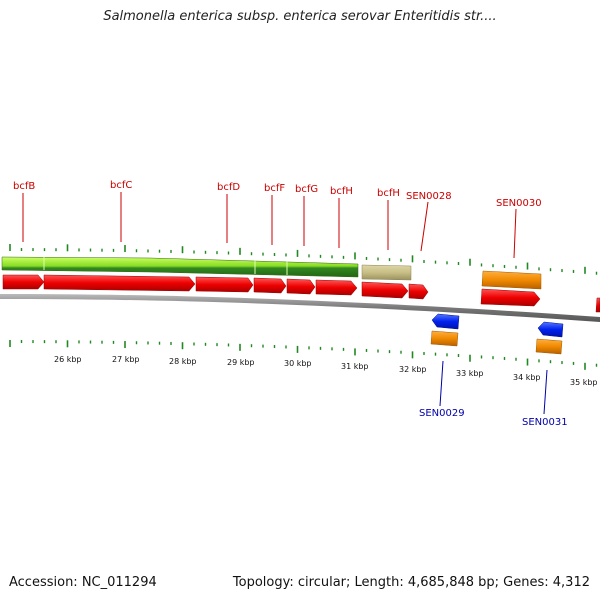 Image resolution: width=600 pixels, height=600 pixels. What do you see at coordinates (336, 287) in the screenshot?
I see `gene-bcfH` at bounding box center [336, 287].